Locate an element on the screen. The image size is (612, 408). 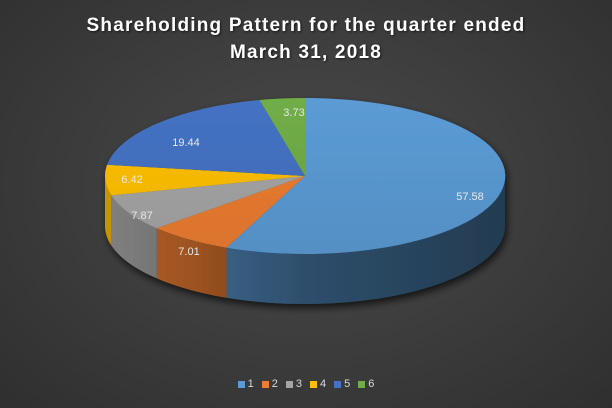
legend-item-6: 6 is located at coordinates (366, 384).